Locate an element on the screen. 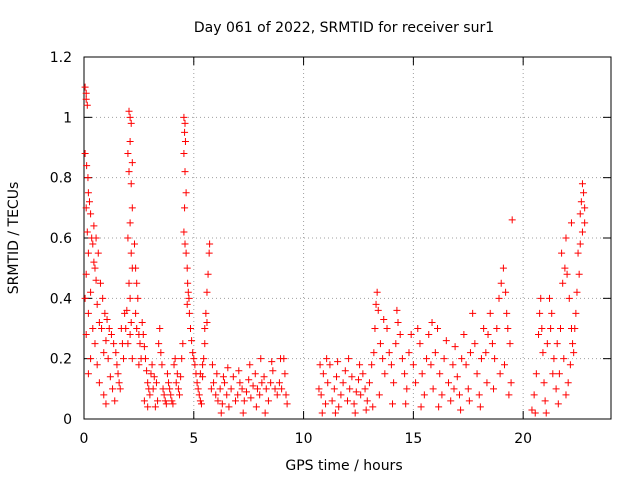 The width and height of the screenshot is (640, 480). y-tick-label: 0.6 is located at coordinates (61, 239).